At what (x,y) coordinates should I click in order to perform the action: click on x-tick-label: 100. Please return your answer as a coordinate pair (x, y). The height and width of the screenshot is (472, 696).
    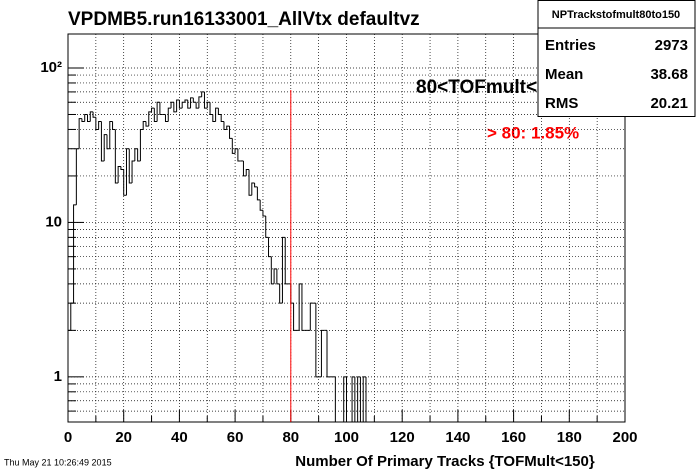
    Looking at the image, I should click on (346, 437).